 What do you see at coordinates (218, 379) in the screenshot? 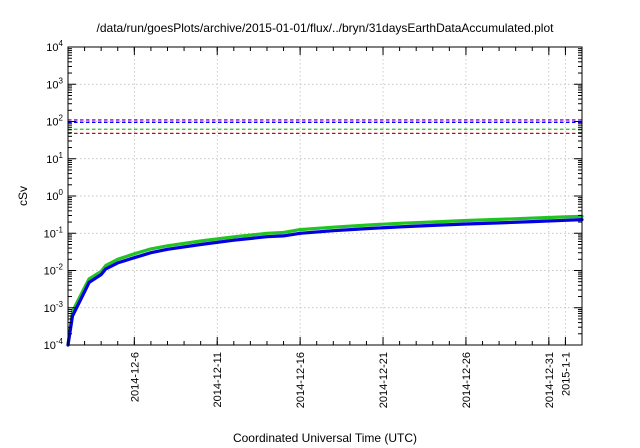
I see `x-tick-label: 2014-12-11` at bounding box center [218, 379].